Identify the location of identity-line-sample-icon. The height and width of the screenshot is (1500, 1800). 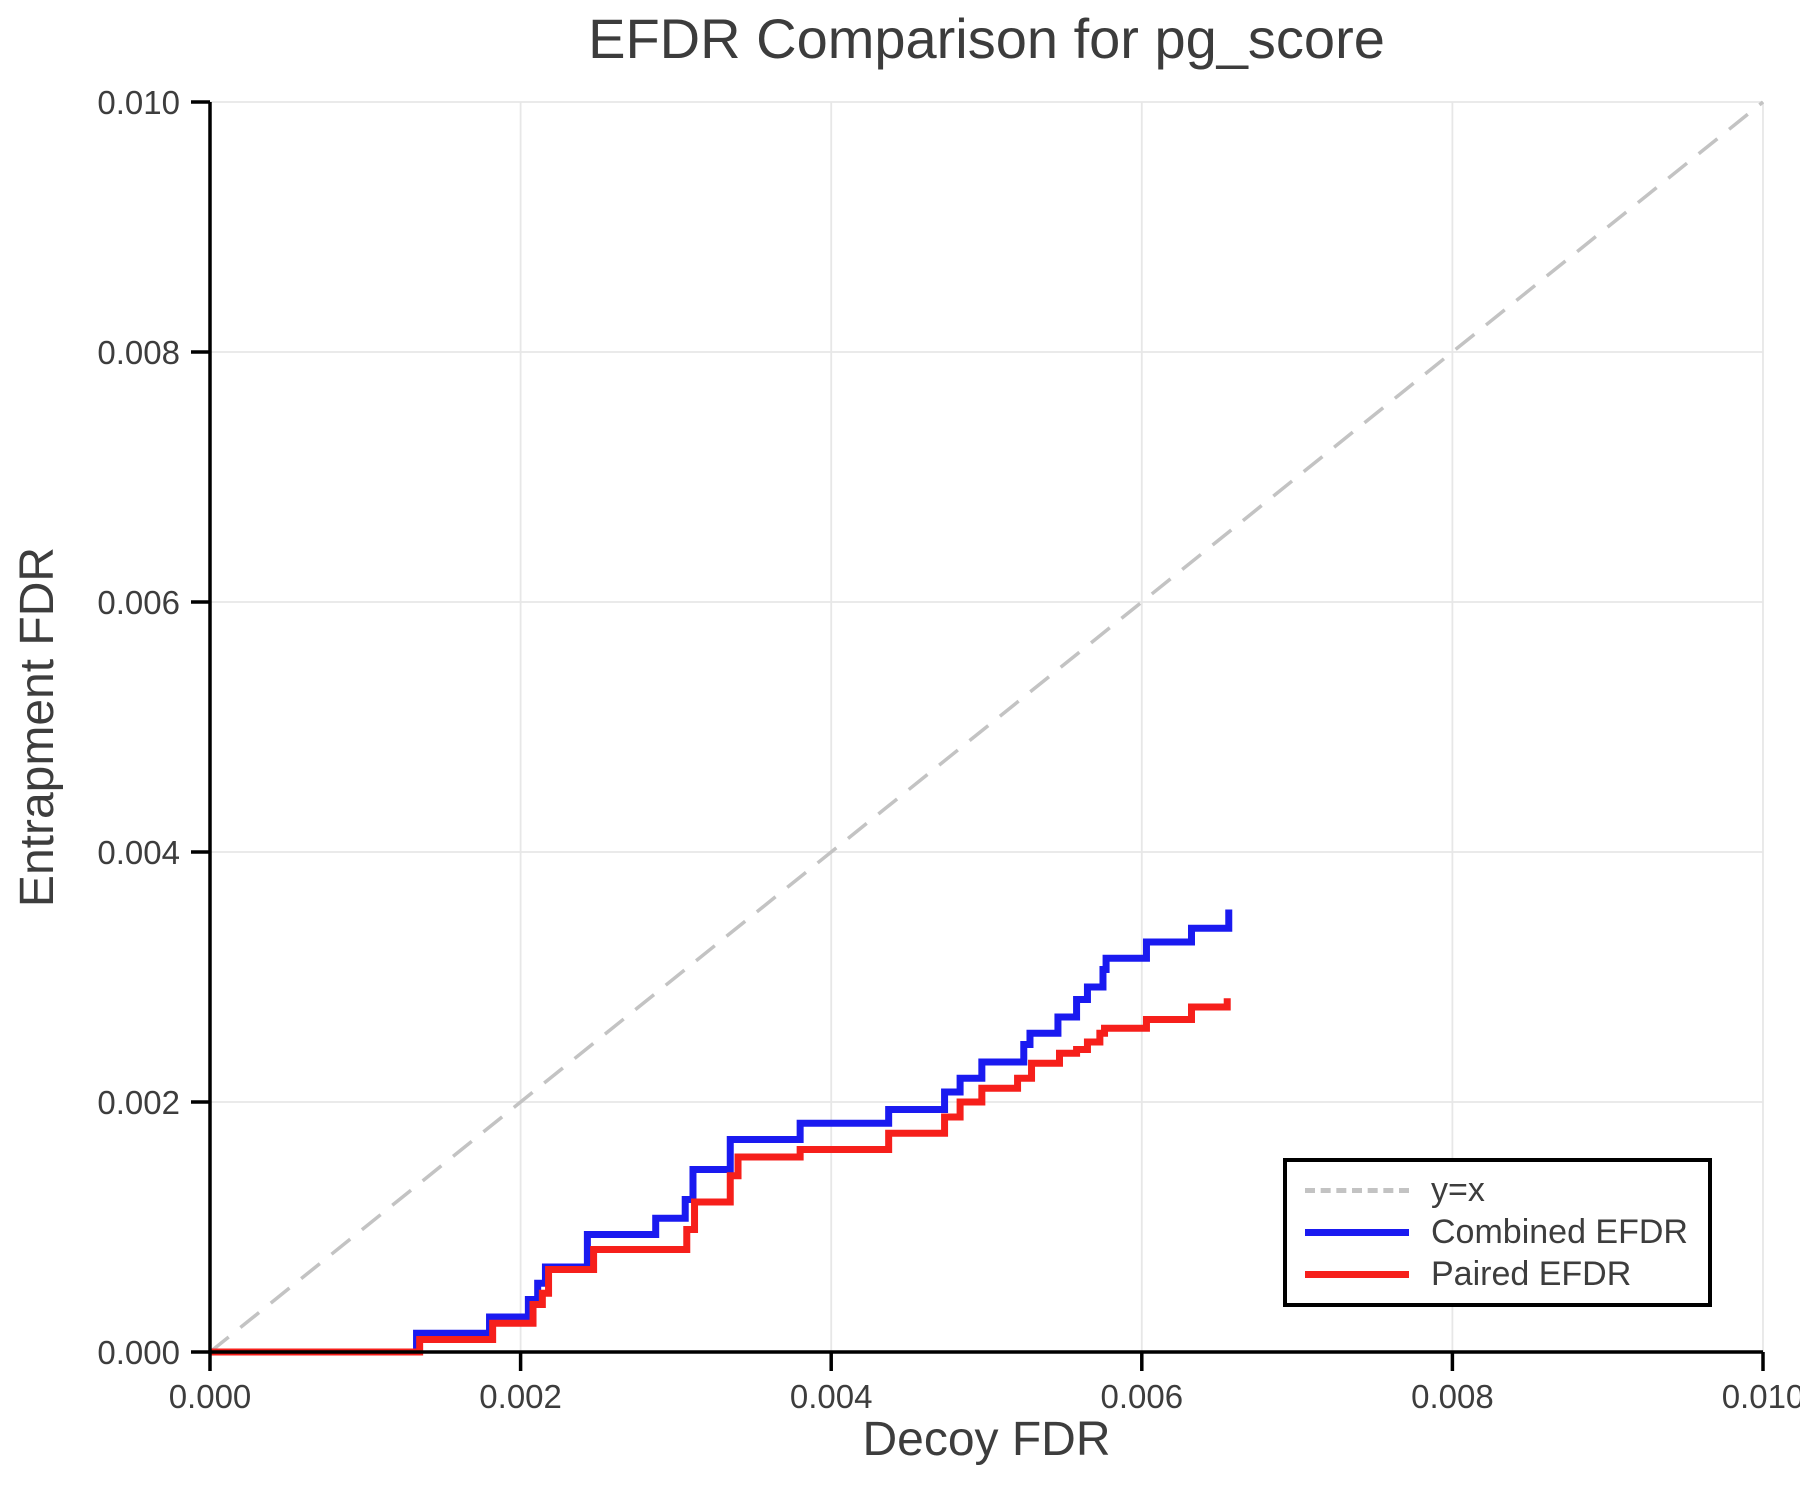
(1357, 1191).